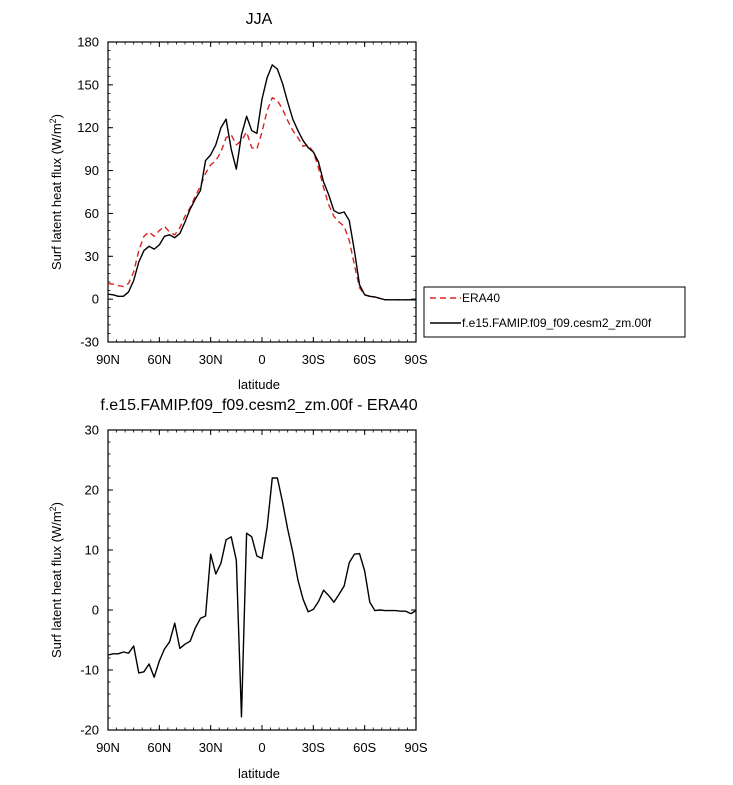 The width and height of the screenshot is (733, 785). I want to click on top-ytick-label: 0, so click(95, 299).